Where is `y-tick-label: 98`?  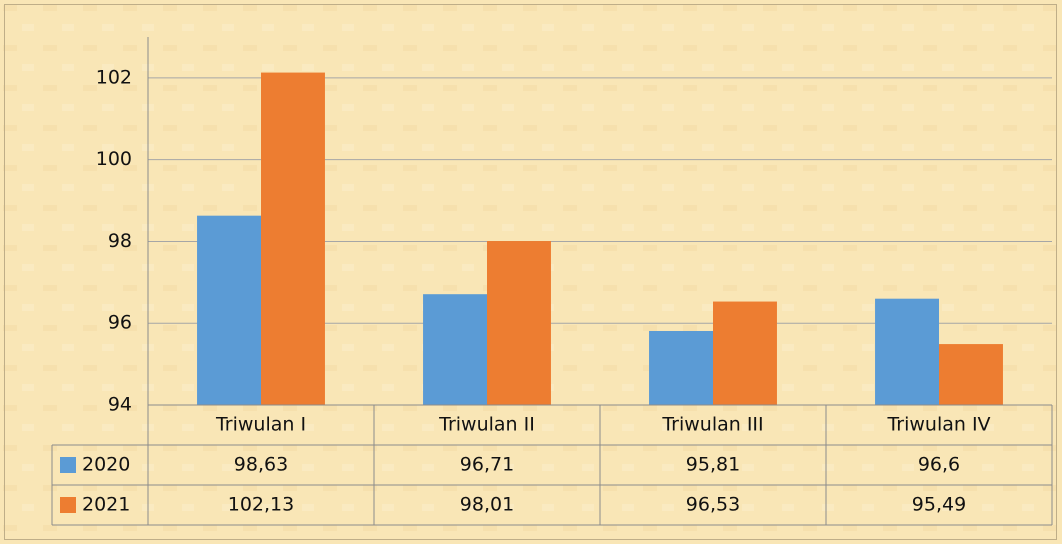 y-tick-label: 98 is located at coordinates (120, 241).